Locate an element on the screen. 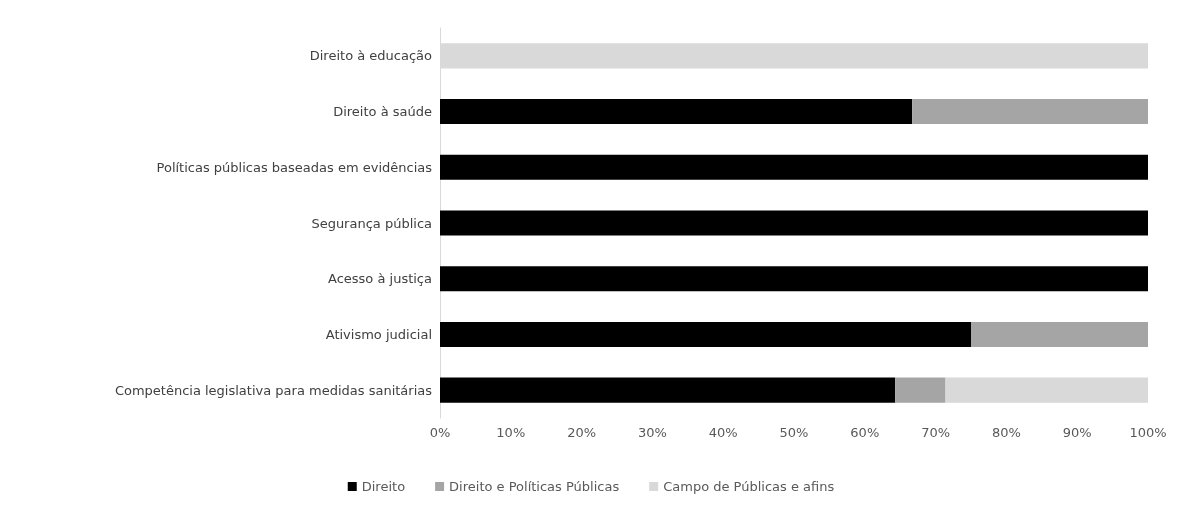 This screenshot has width=1182, height=506. x-tick-label: 70% is located at coordinates (936, 432).